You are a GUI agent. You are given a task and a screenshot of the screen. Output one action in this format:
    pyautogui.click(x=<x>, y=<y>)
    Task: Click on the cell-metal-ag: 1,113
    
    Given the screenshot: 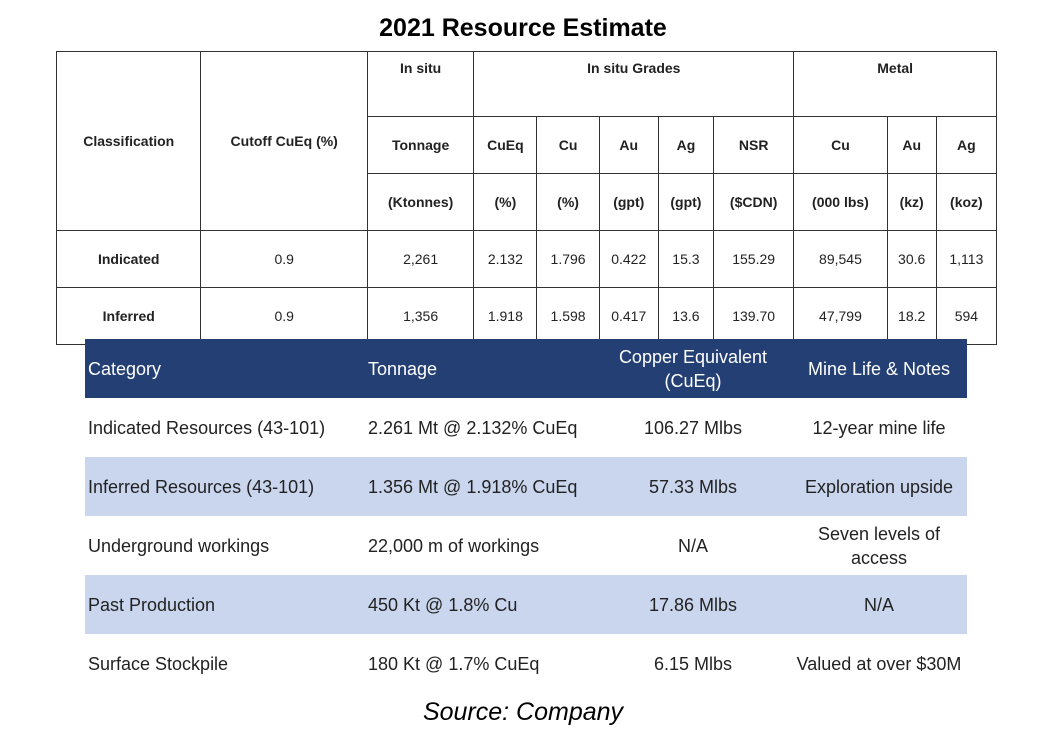 What is the action you would take?
    pyautogui.click(x=966, y=259)
    